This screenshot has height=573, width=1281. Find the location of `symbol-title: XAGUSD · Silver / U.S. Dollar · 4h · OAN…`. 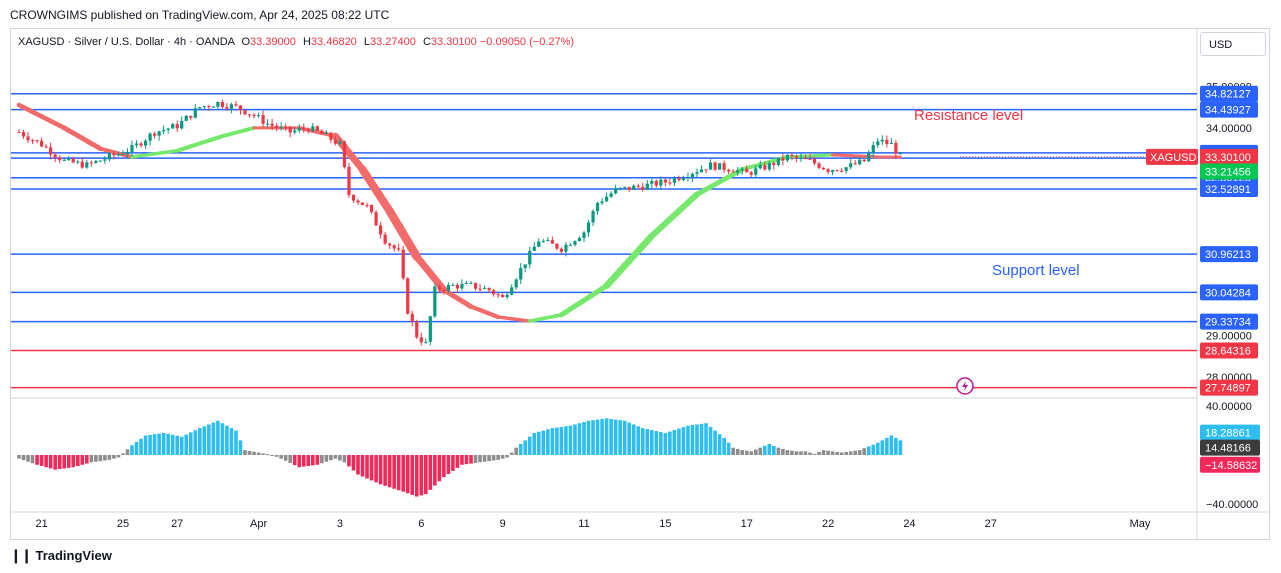

symbol-title: XAGUSD · Silver / U.S. Dollar · 4h · OAN… is located at coordinates (126, 42).